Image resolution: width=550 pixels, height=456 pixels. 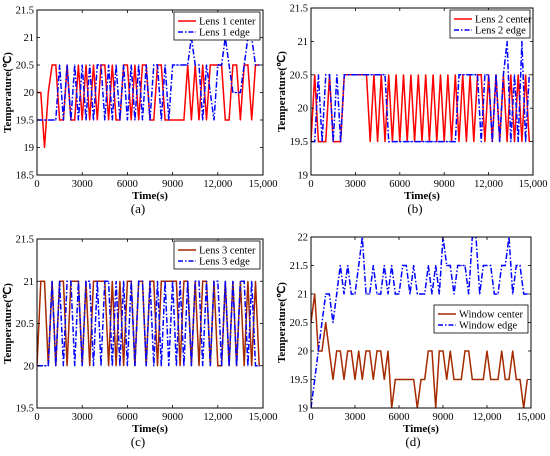 What do you see at coordinates (29, 148) in the screenshot?
I see `y-tick-label: 19` at bounding box center [29, 148].